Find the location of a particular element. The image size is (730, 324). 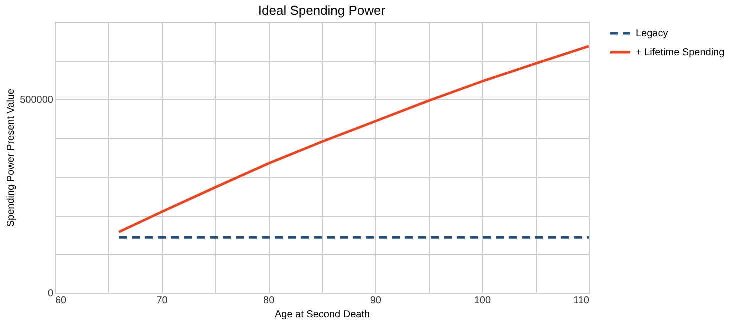

x-tick-label: 80 is located at coordinates (270, 301).